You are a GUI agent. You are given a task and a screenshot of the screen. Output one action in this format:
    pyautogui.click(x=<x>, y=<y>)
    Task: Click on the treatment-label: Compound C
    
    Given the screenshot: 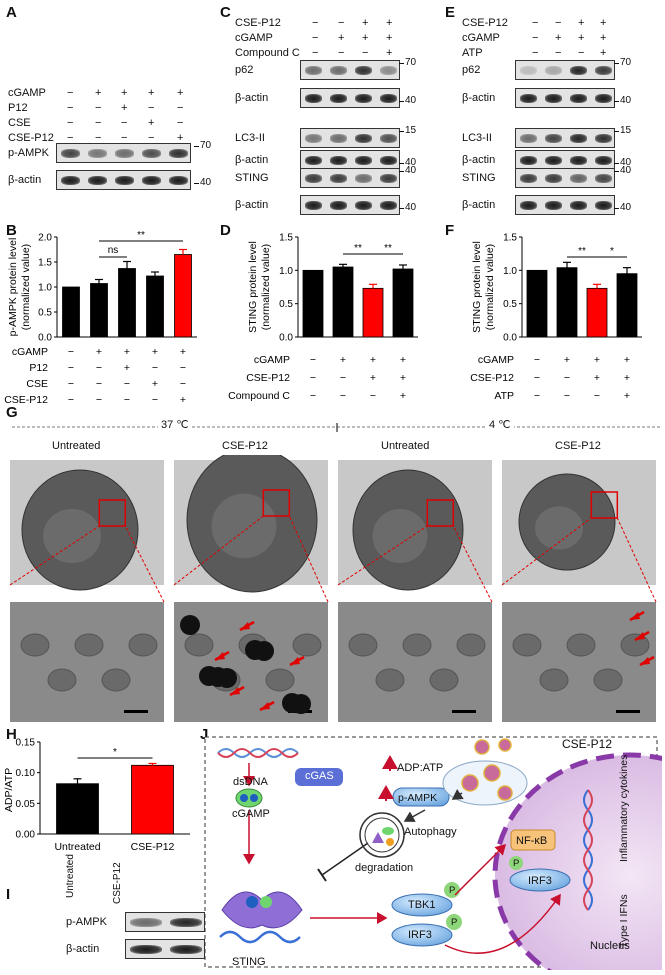 What is the action you would take?
    pyautogui.click(x=259, y=396)
    